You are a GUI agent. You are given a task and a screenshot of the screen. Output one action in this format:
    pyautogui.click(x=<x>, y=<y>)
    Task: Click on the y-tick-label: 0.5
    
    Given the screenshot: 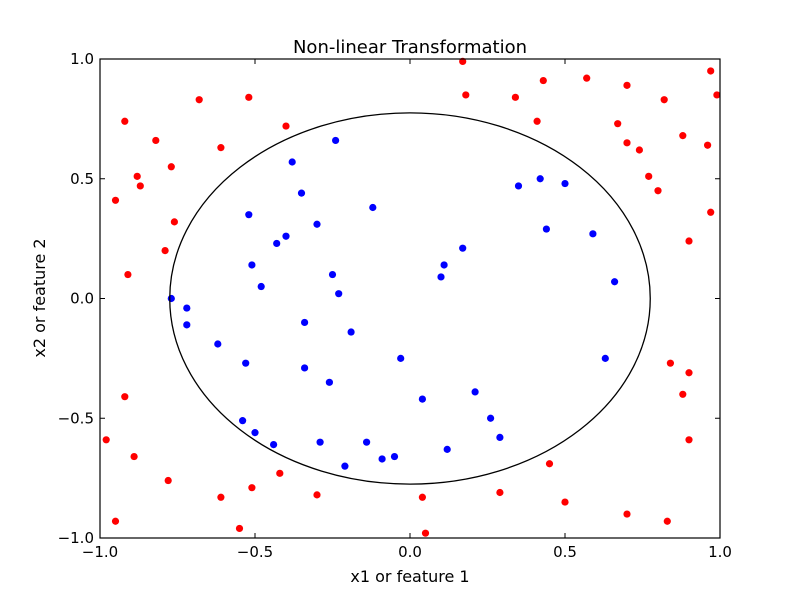 What is the action you would take?
    pyautogui.click(x=82, y=179)
    